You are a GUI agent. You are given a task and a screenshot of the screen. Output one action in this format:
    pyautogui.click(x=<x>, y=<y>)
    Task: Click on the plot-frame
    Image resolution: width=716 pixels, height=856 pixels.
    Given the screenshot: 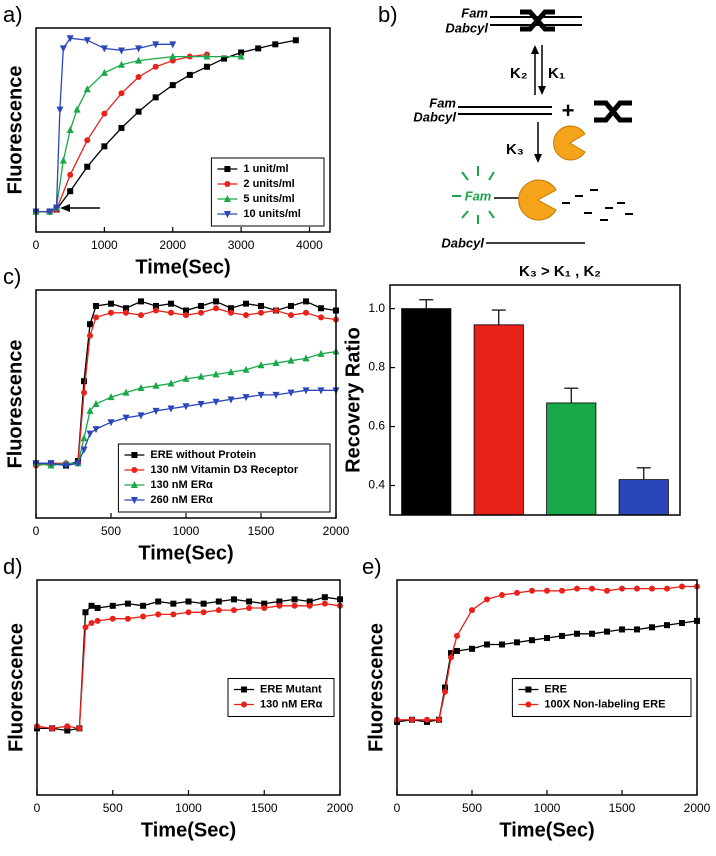 What is the action you would take?
    pyautogui.click(x=535, y=400)
    